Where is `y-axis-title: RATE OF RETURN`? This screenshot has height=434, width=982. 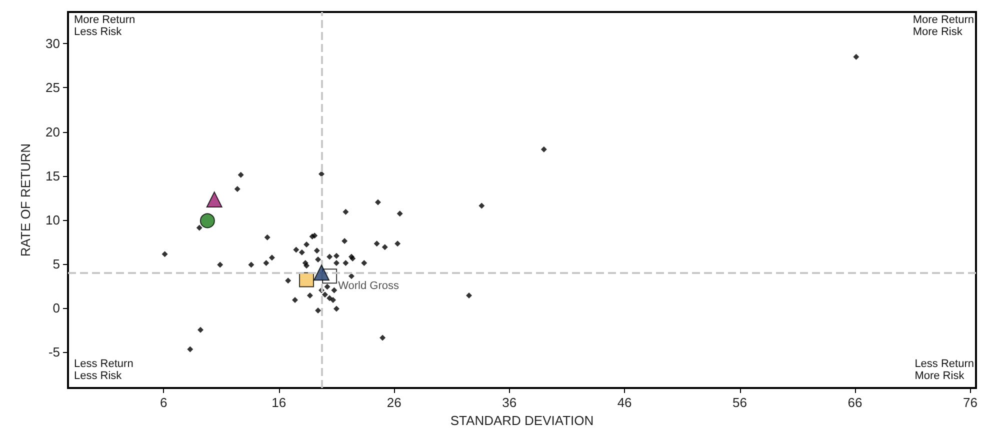 y-axis-title: RATE OF RETURN is located at coordinates (25, 200).